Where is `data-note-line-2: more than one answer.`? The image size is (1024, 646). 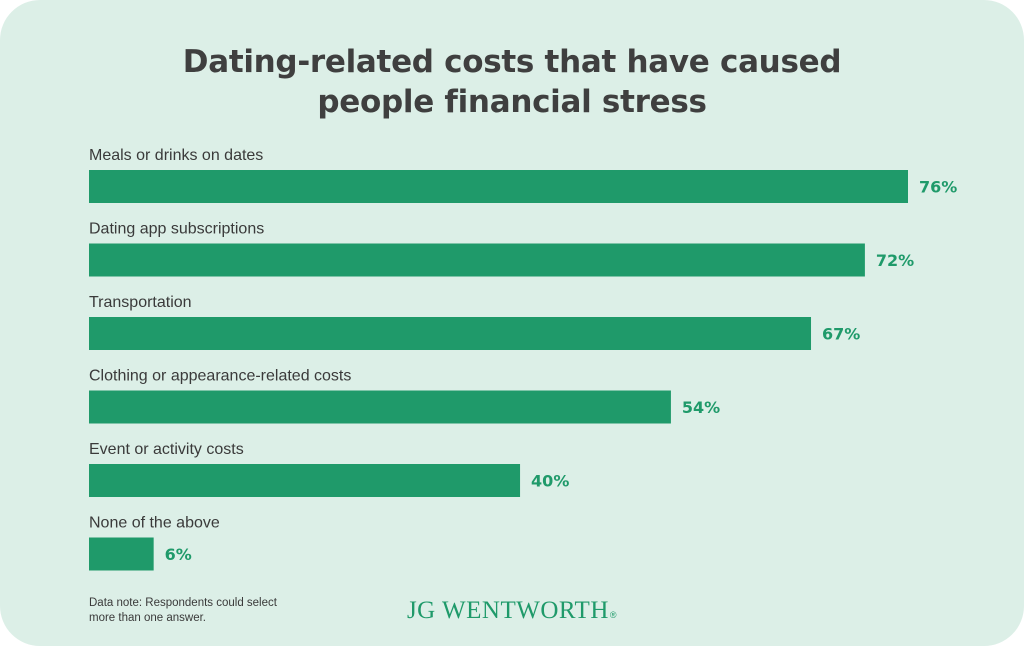
data-note-line-2: more than one answer. is located at coordinates (147, 618).